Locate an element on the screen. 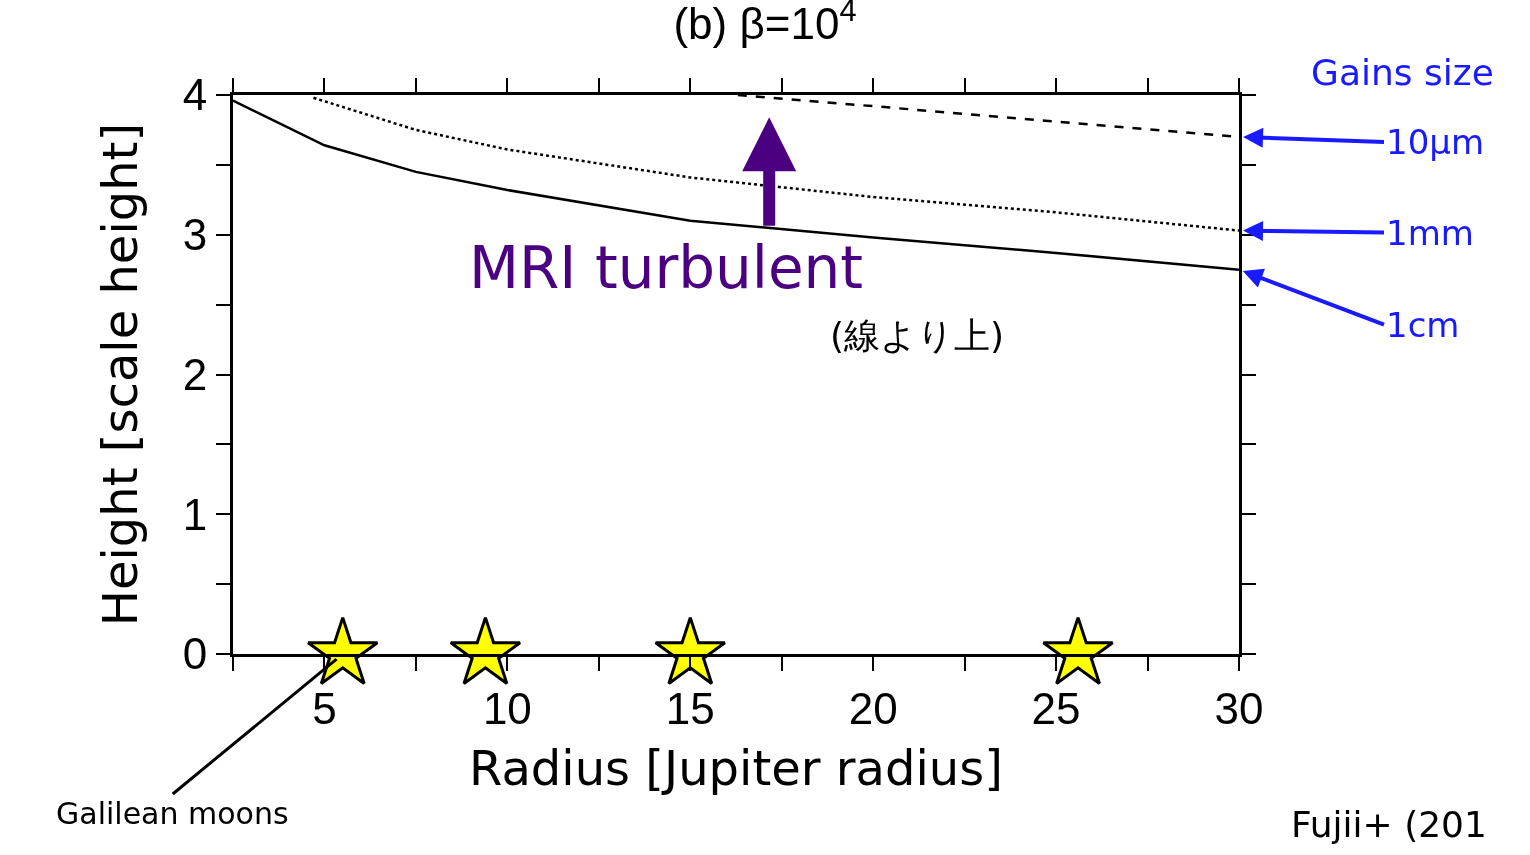 This screenshot has width=1530, height=855. y-tick-label: 2 is located at coordinates (195, 374).